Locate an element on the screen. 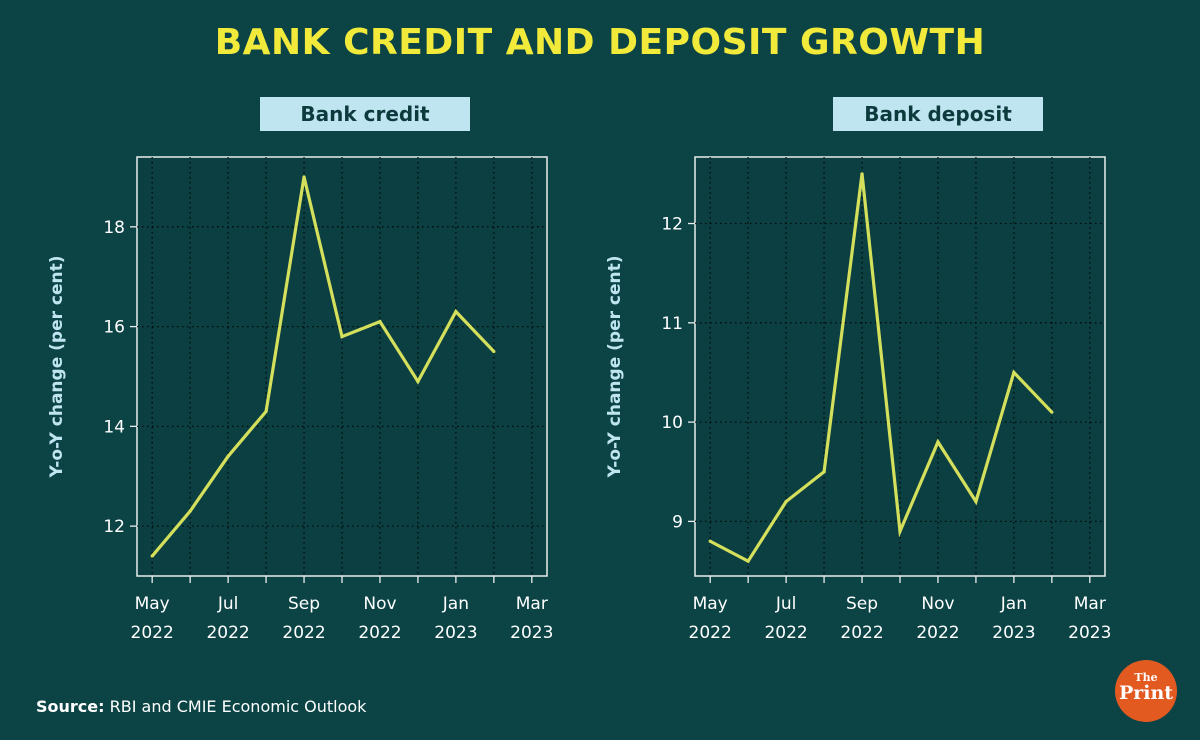  source-note: Source: RBI and CMIE Economic Outlook is located at coordinates (201, 706).